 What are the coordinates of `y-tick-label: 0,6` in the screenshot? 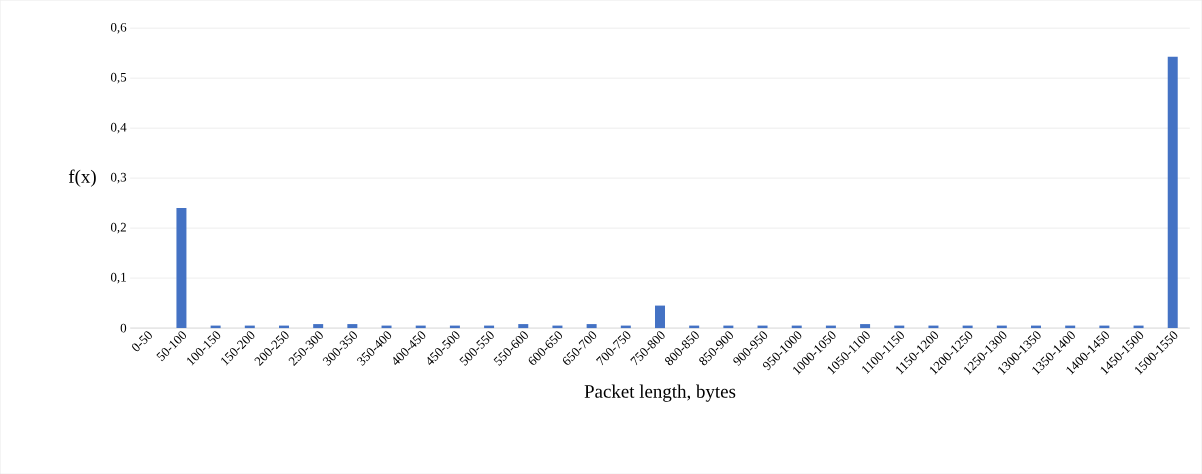 It's located at (118, 28).